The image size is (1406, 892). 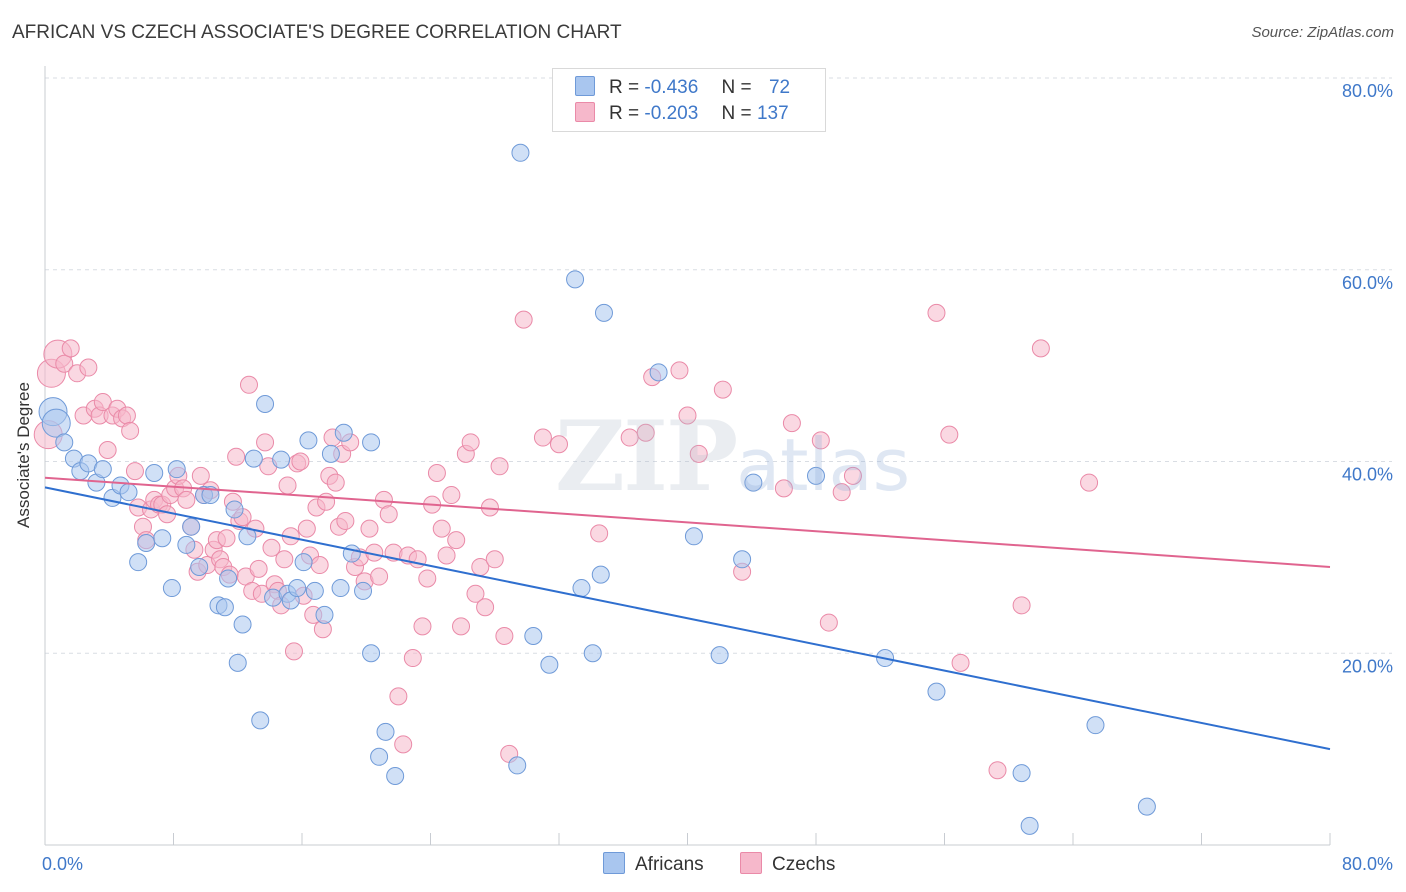 I want to click on bottom-legend-czechs: Czechs, so click(x=787, y=864).